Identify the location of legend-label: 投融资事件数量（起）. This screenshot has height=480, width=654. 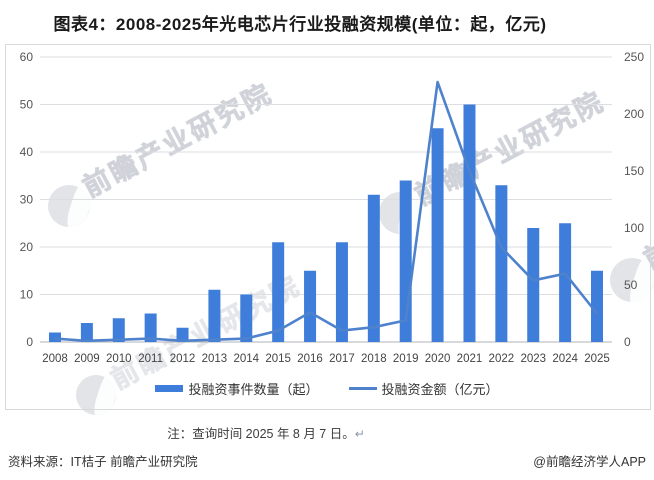
(253, 389).